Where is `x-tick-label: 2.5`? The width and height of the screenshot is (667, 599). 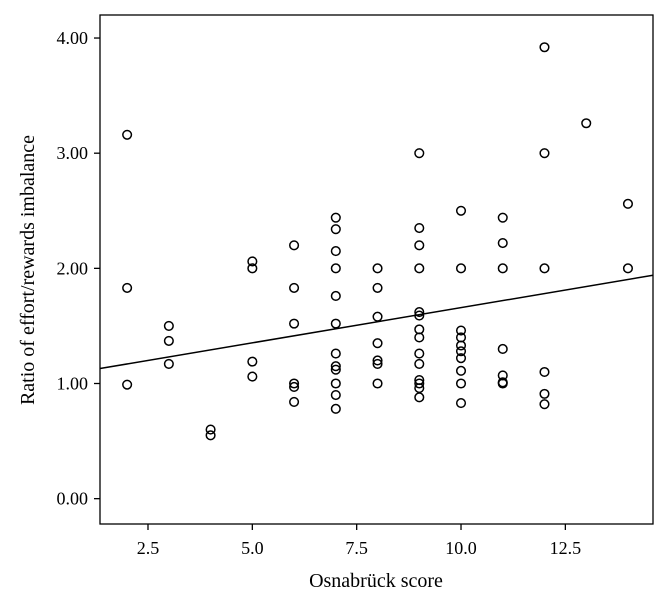 x-tick-label: 2.5 is located at coordinates (148, 548).